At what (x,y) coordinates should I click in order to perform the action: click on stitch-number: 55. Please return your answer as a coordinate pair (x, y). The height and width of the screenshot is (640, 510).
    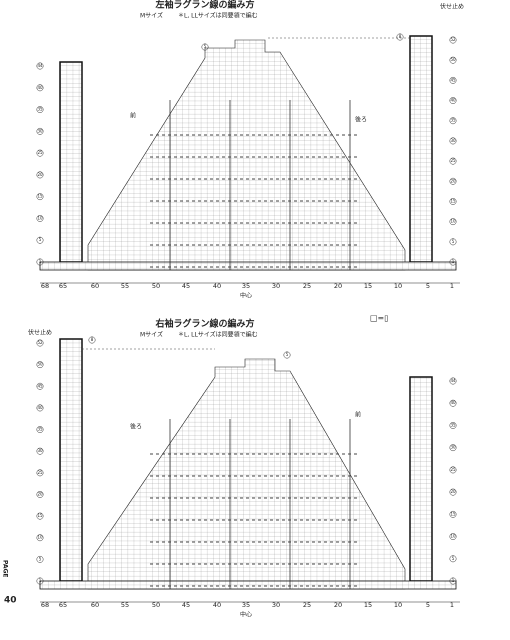
    Looking at the image, I should click on (125, 605).